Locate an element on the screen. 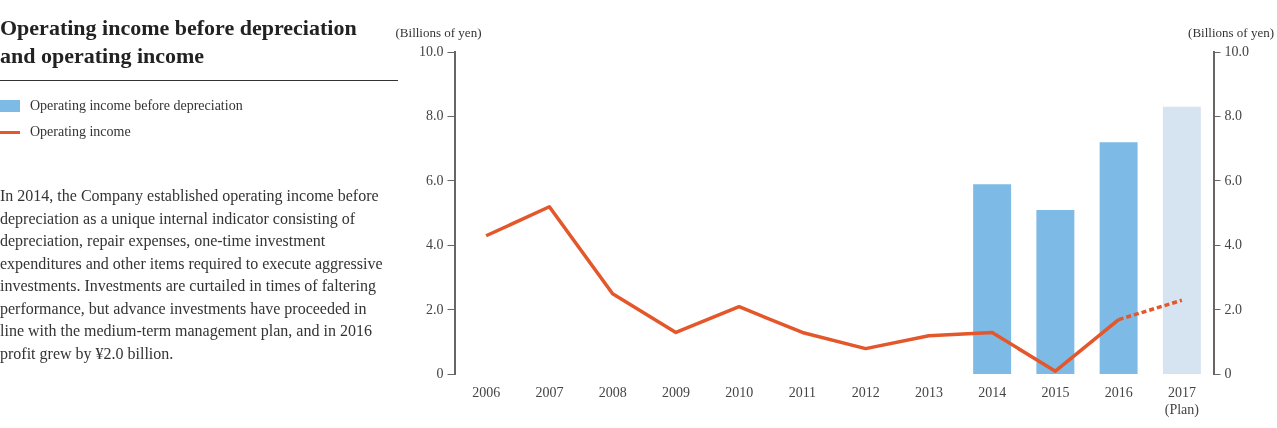 Image resolution: width=1277 pixels, height=428 pixels. legend-label: Operating income before depreciation is located at coordinates (136, 106).